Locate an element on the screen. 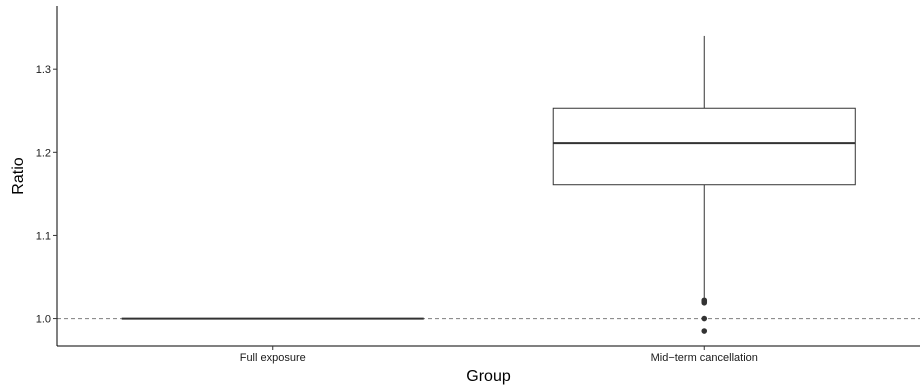  box-iqr is located at coordinates (704, 146).